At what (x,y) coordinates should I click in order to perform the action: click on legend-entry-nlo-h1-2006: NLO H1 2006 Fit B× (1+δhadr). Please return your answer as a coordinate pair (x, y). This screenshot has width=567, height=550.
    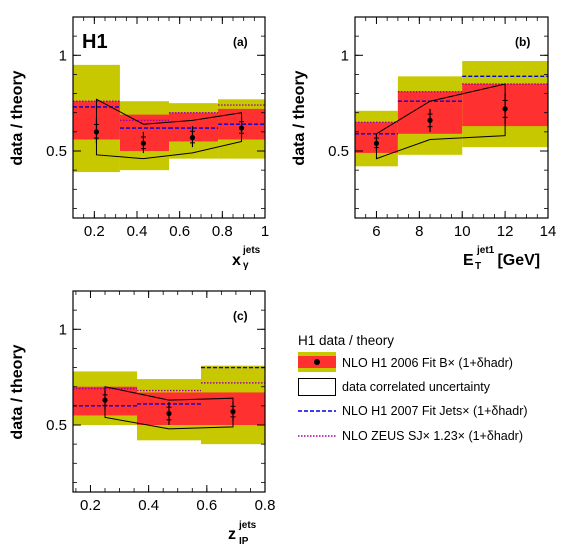
    Looking at the image, I should click on (405, 362).